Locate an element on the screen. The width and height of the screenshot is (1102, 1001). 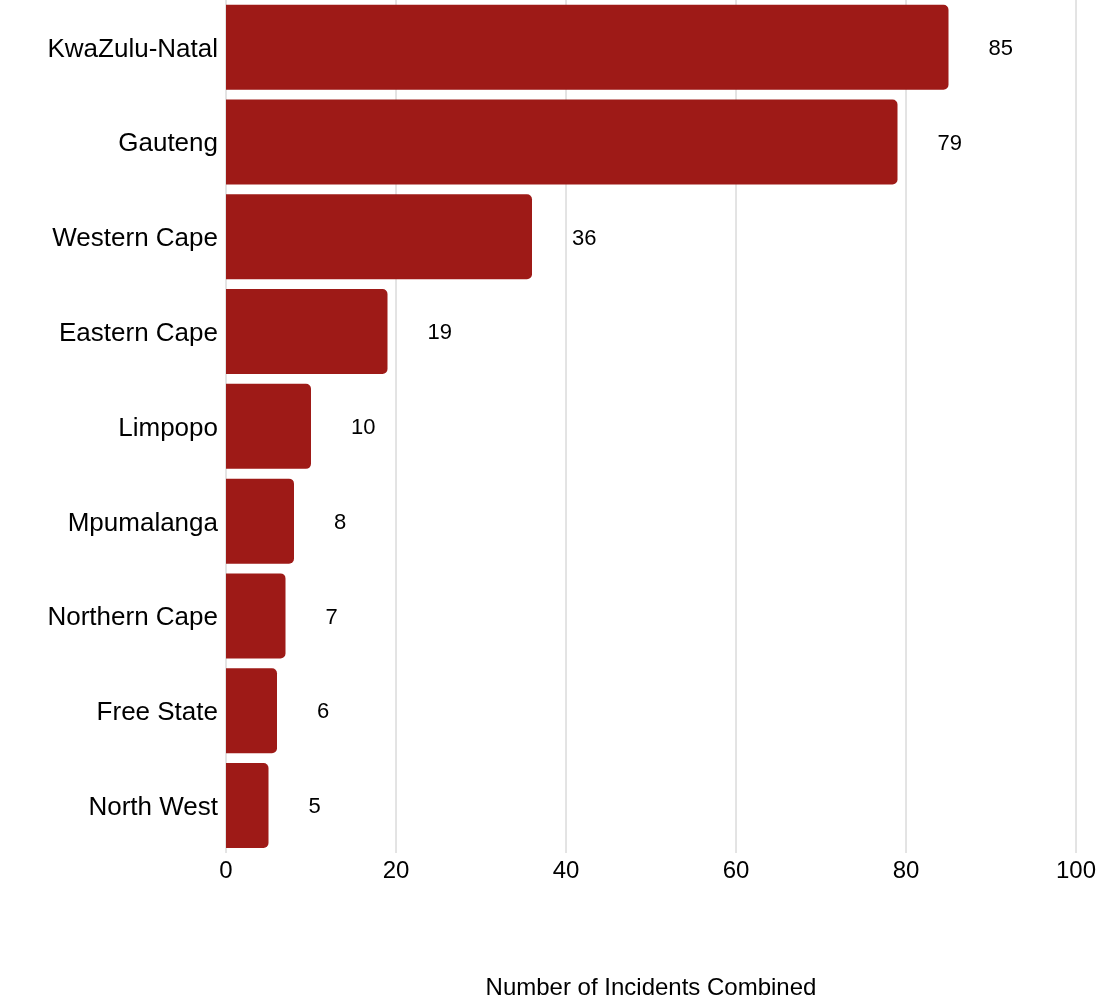
y-tick-label: Northern Cape is located at coordinates (132, 616).